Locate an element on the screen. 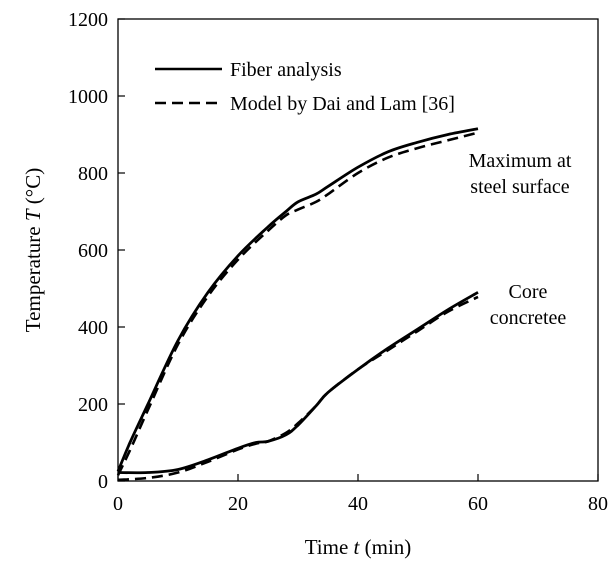 The image size is (616, 563). annotation-core-line1: Core is located at coordinates (528, 292).